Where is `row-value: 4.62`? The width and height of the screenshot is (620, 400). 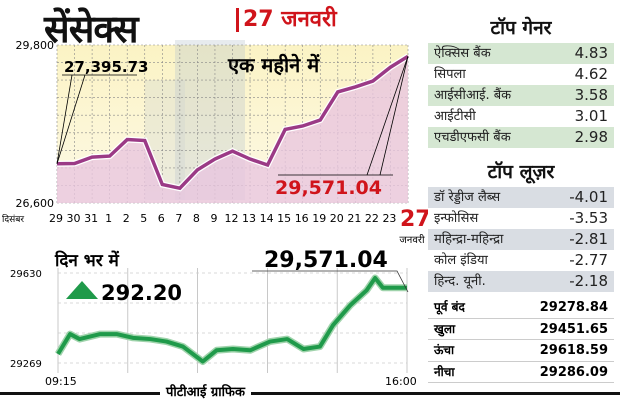 row-value: 4.62 is located at coordinates (591, 74).